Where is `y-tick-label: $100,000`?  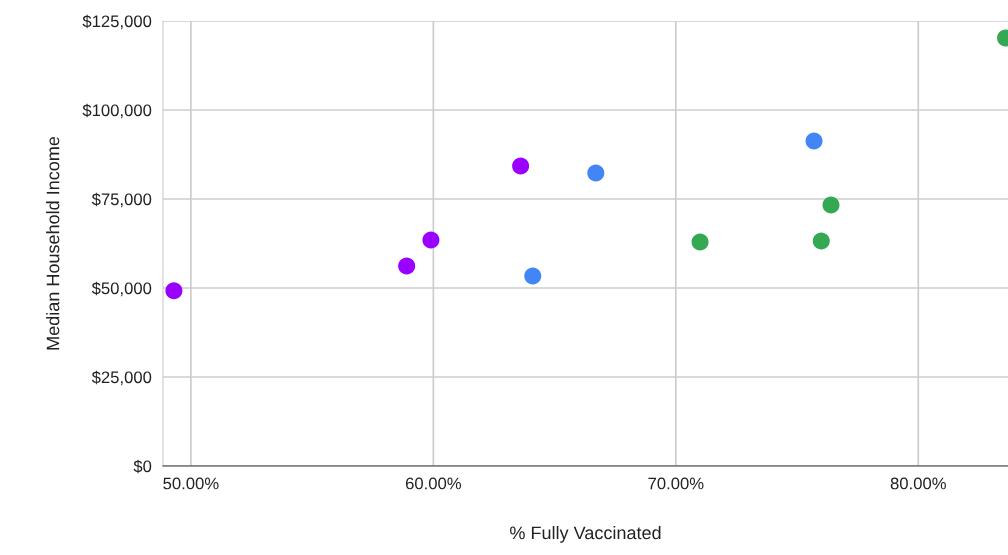
y-tick-label: $100,000 is located at coordinates (117, 111).